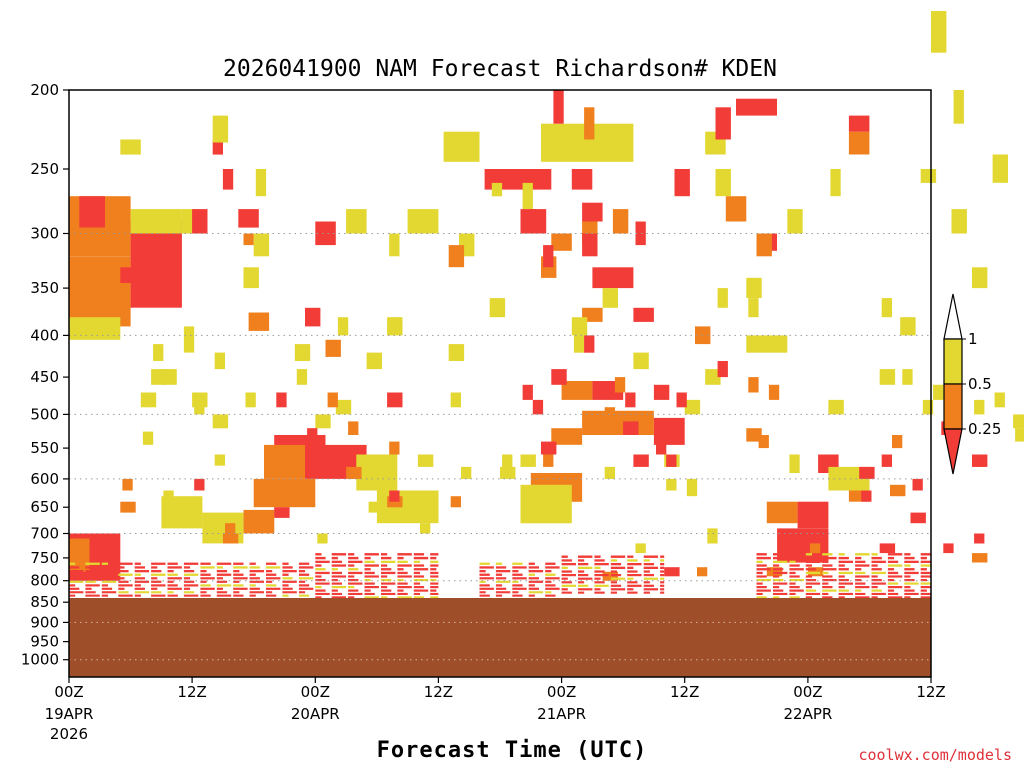 This screenshot has width=1024, height=768. Describe the element at coordinates (512, 750) in the screenshot. I see `x-axis-label: Forecast Time (UTC)` at that location.